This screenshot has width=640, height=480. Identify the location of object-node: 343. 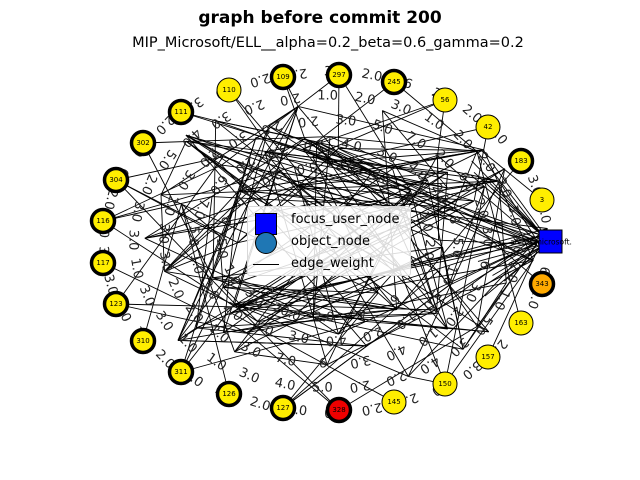
(542, 284).